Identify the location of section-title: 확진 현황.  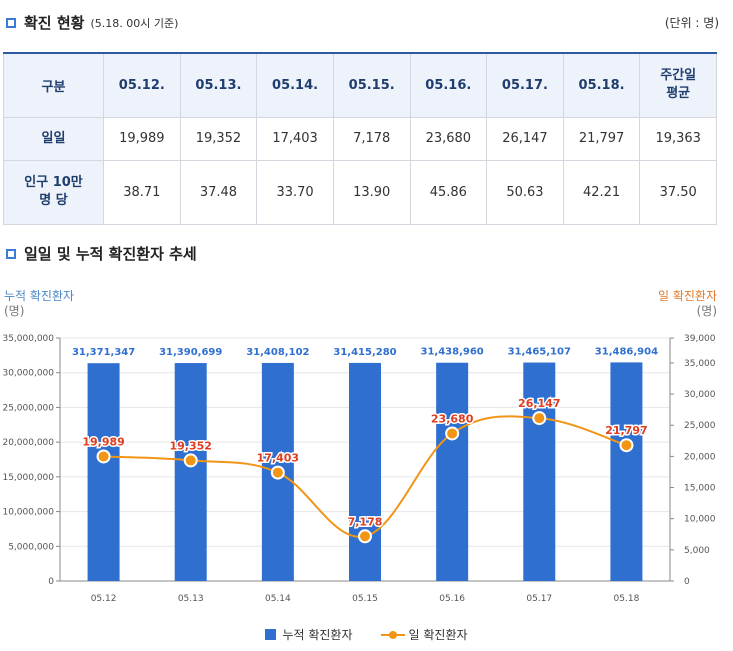
(54, 23).